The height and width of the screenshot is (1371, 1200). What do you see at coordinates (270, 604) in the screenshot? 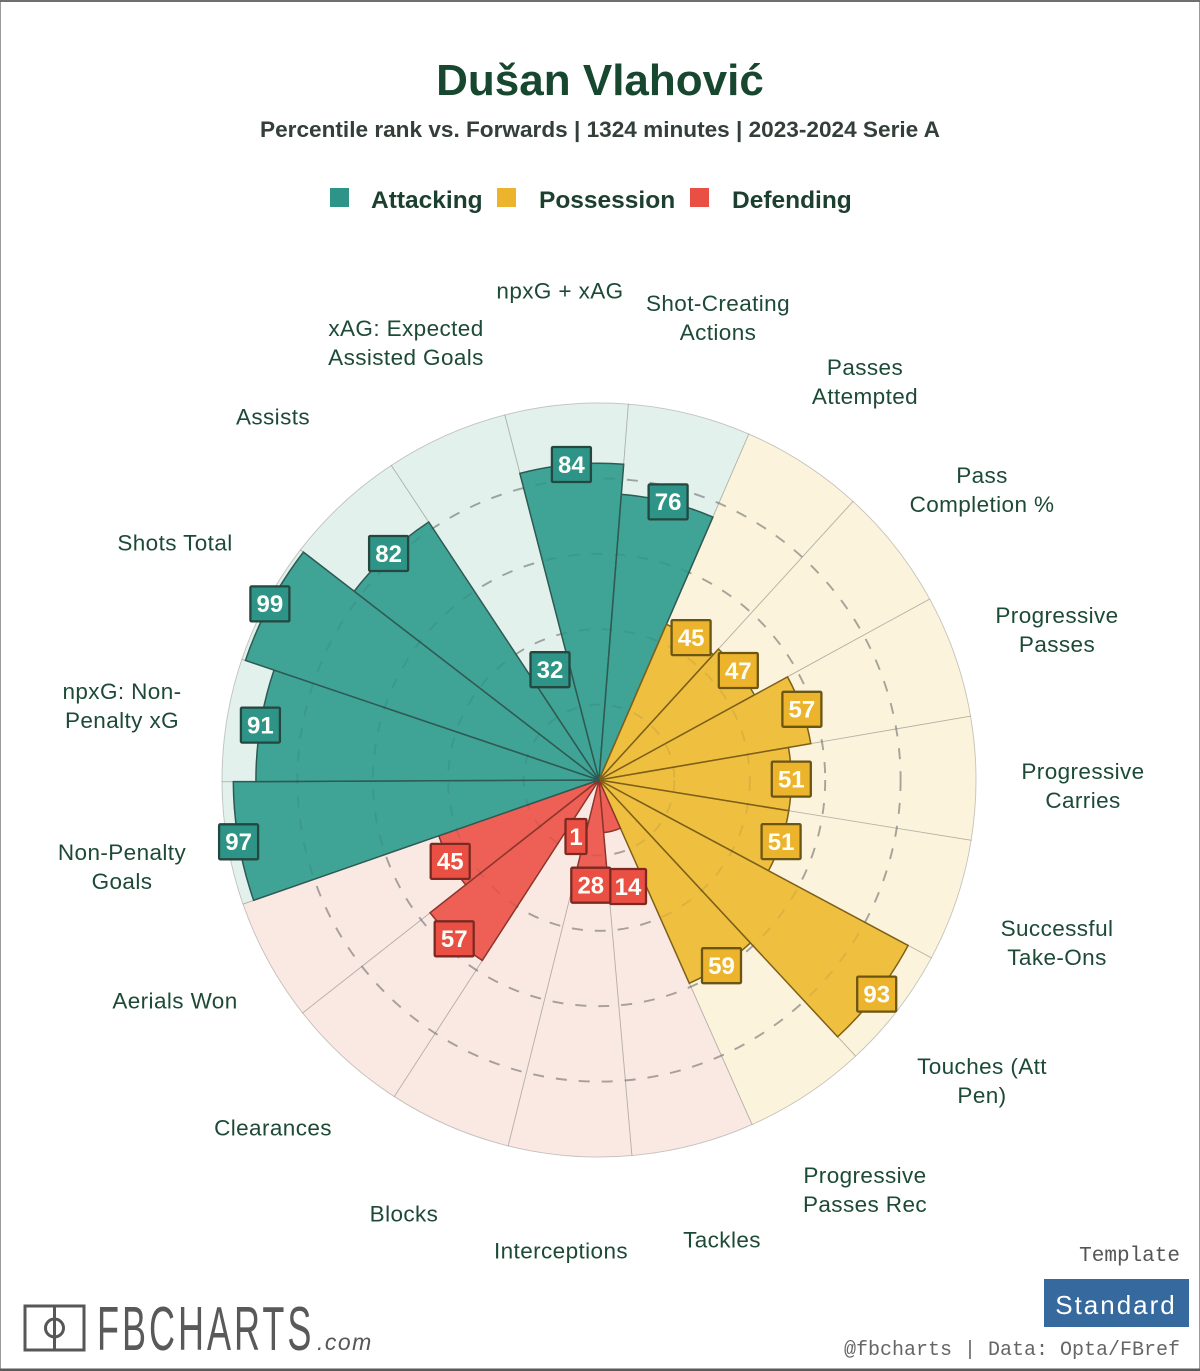
I see `svg-text: 99` at bounding box center [270, 604].